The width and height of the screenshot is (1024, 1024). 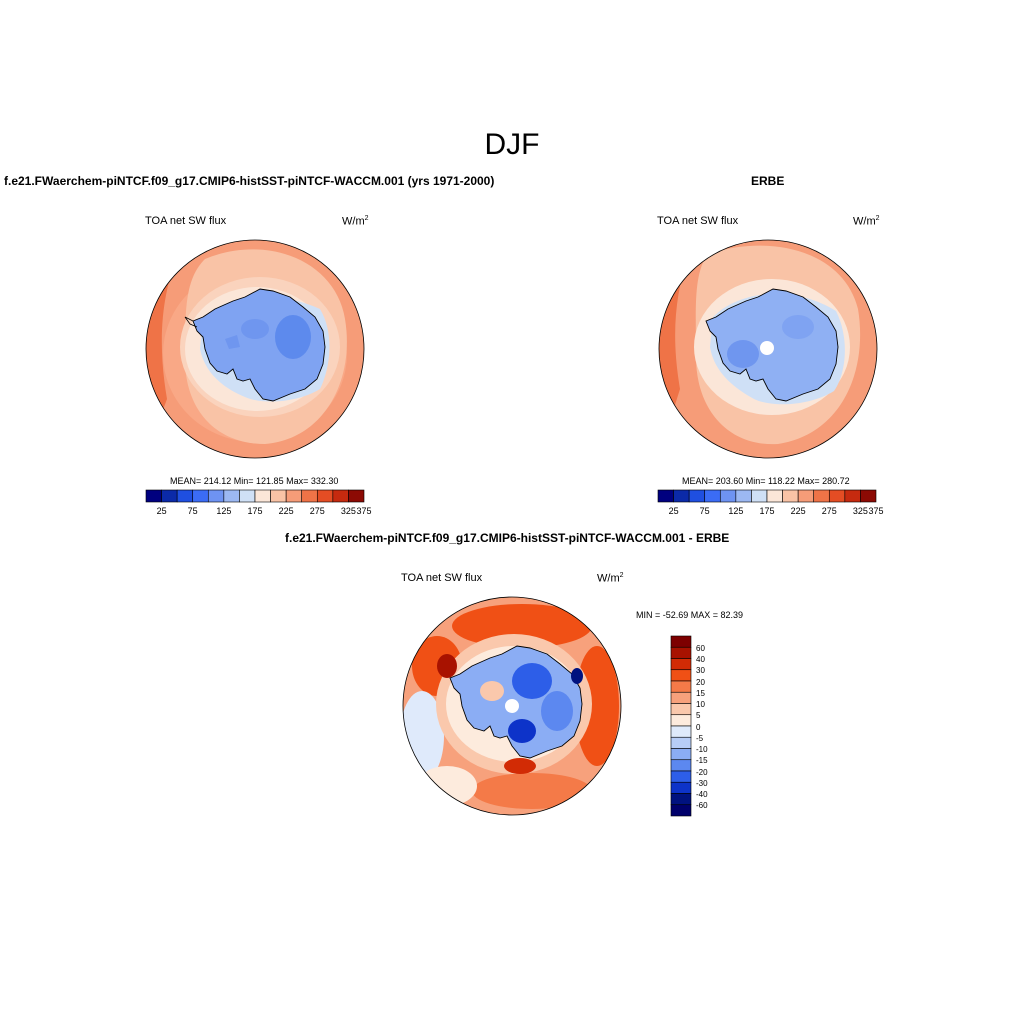 I want to click on panel3-tick: -20, so click(x=702, y=772).